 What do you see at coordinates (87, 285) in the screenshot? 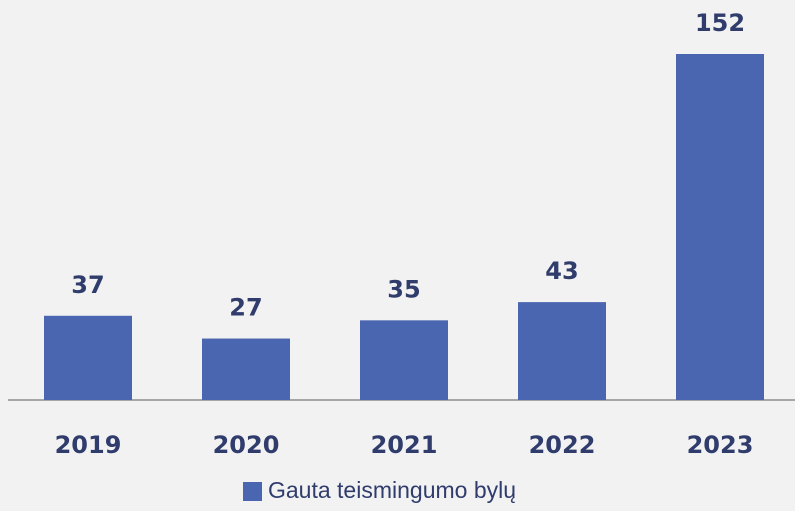
I see `data-label: 37` at bounding box center [87, 285].